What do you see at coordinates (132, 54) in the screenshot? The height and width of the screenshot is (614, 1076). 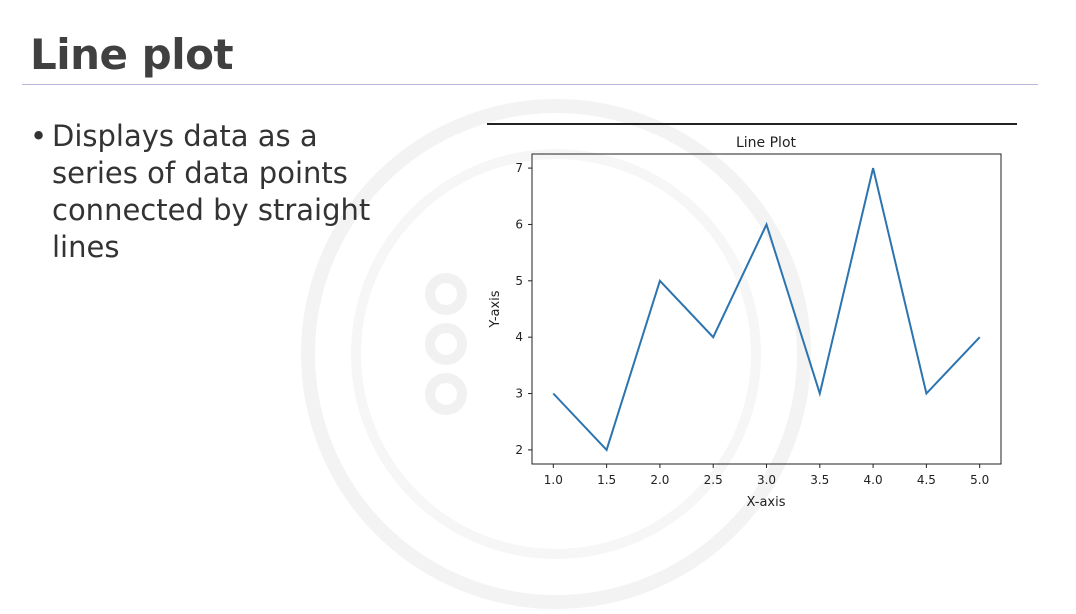 I see `slide-title: Line plot` at bounding box center [132, 54].